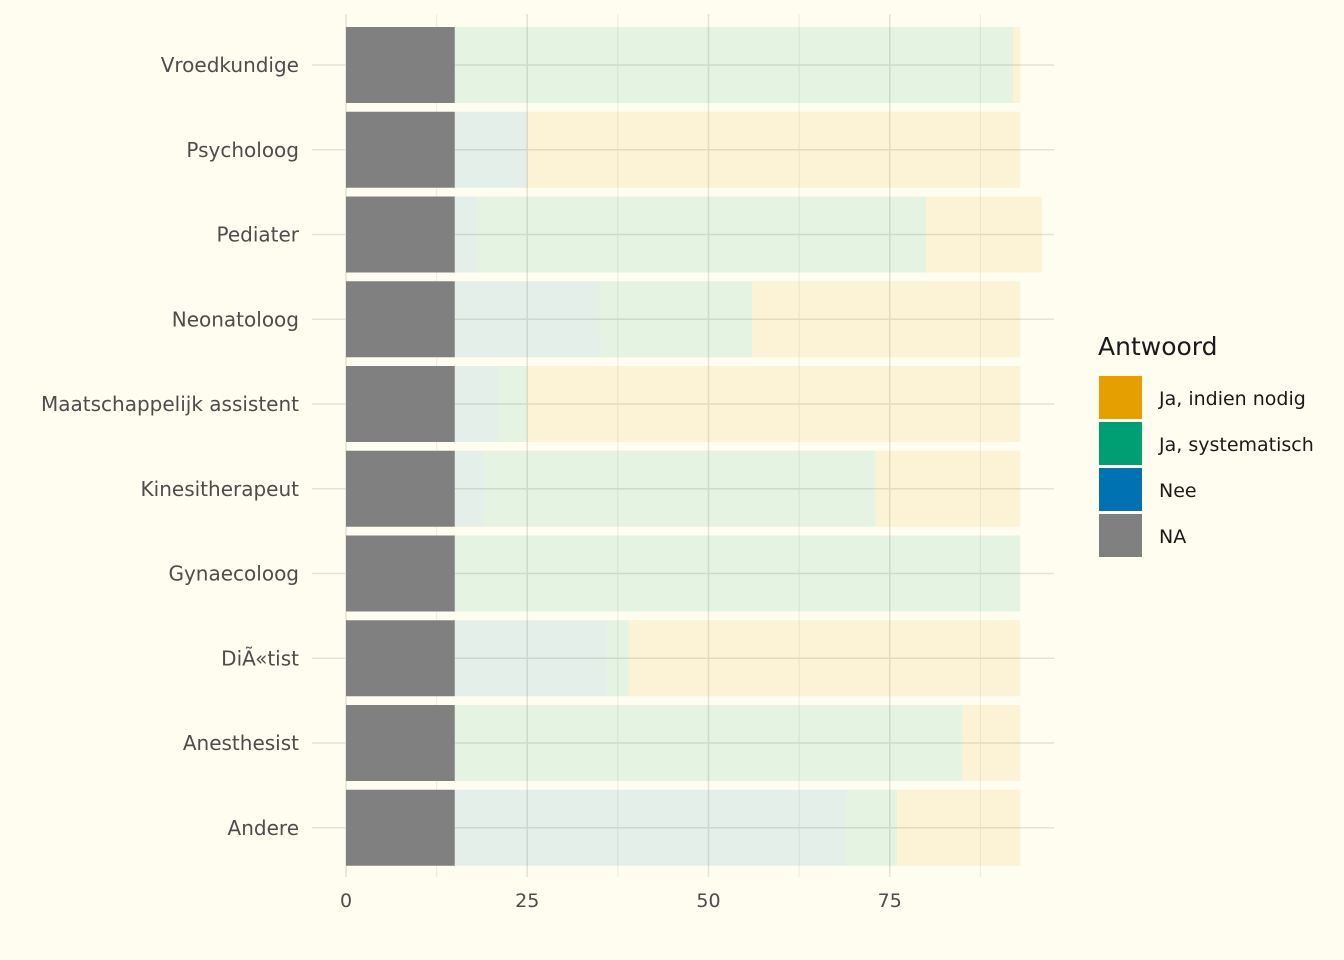 The width and height of the screenshot is (1344, 960). Describe the element at coordinates (774, 404) in the screenshot. I see `bar-ja-indien-nodig-maatschappelijk-assistent` at that location.